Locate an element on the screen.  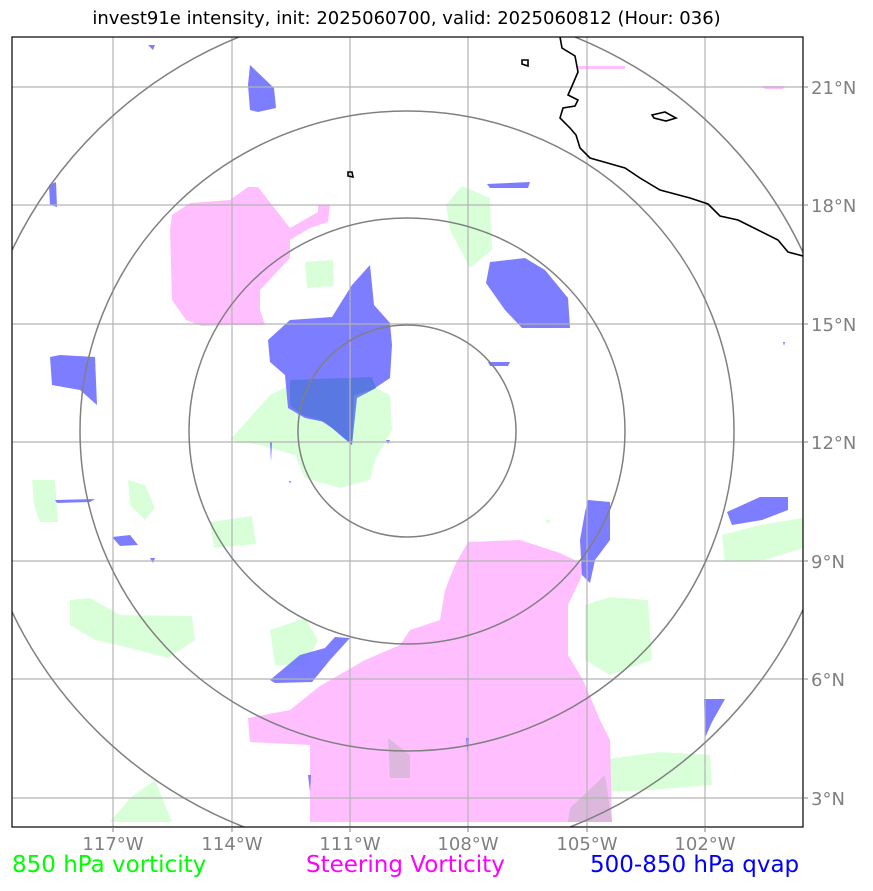
lat-tick-label: 12°N is located at coordinates (833, 443).